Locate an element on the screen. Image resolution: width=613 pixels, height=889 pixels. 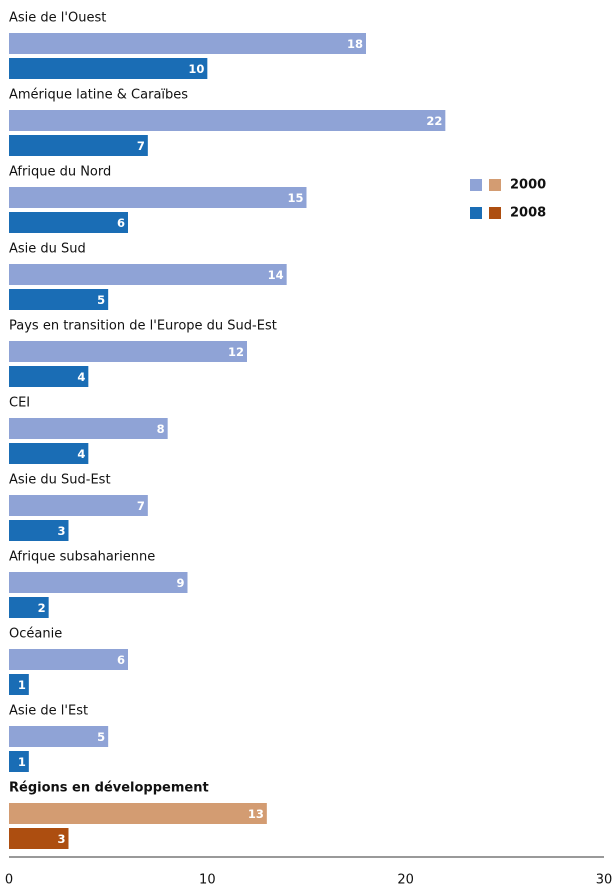
category-label: Amérique latine & Caraïbes is located at coordinates (98, 95).